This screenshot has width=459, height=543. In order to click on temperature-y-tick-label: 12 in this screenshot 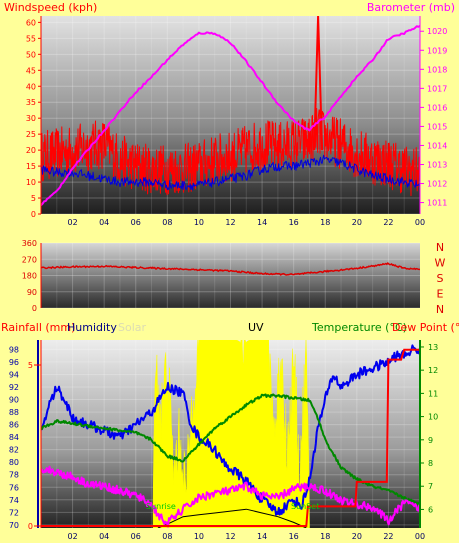, I will do `click(433, 370)`.